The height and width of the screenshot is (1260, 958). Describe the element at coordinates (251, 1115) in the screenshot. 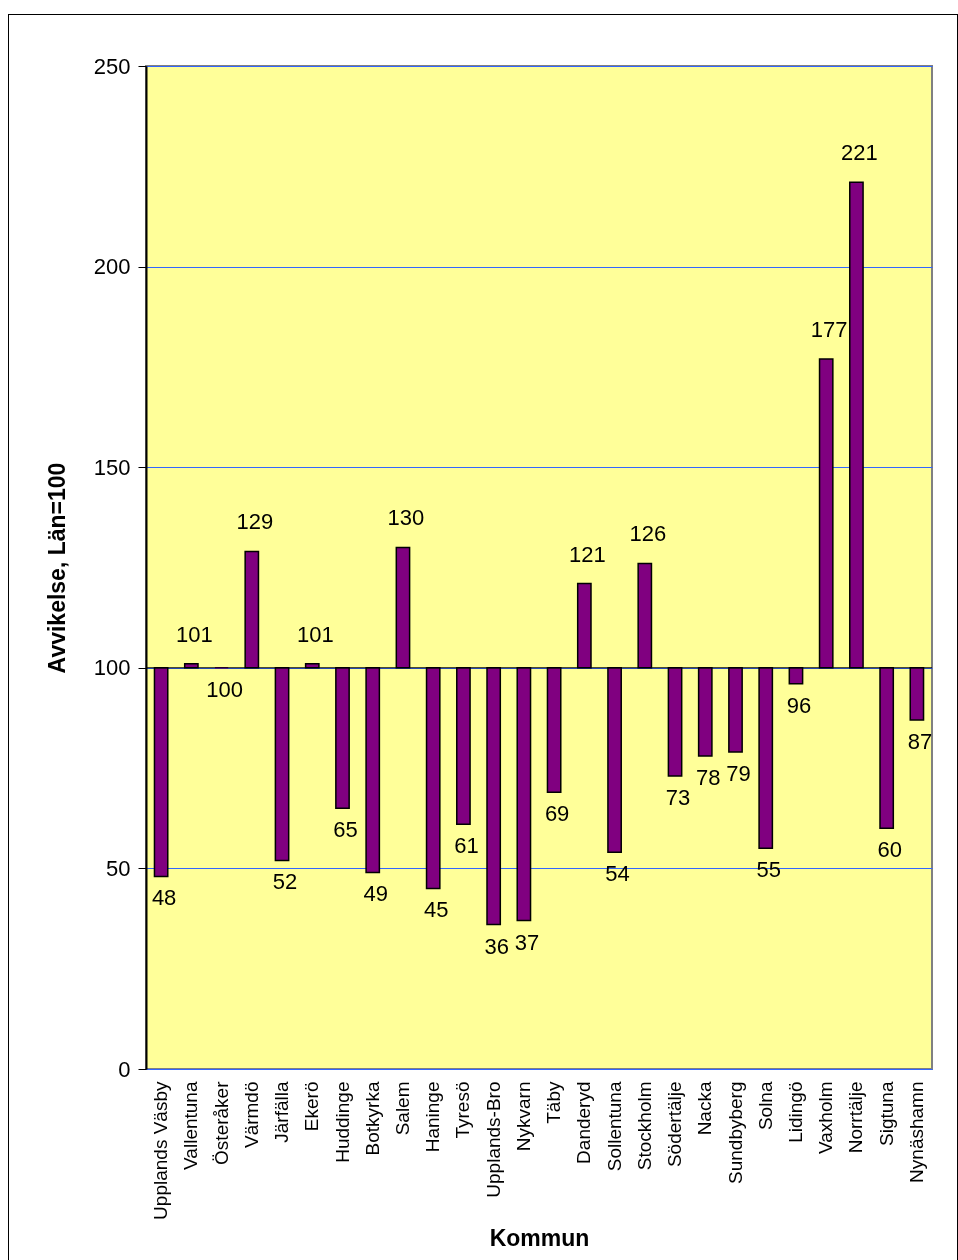

I see `x-tick-label: Värmdö` at that location.